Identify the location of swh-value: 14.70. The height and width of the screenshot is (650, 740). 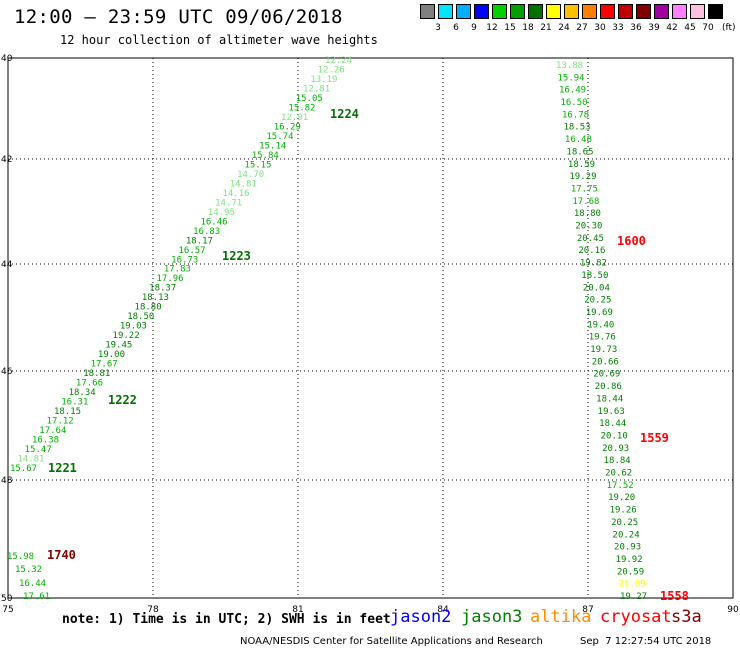
(250, 175).